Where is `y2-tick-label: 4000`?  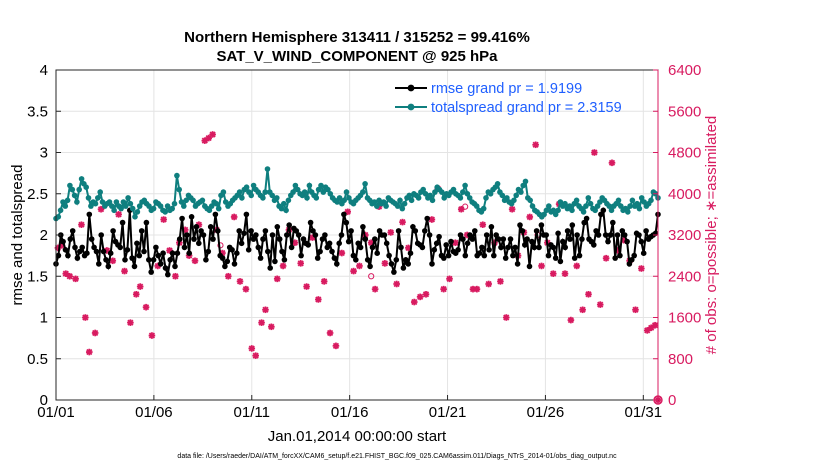 y2-tick-label: 4000 is located at coordinates (684, 194).